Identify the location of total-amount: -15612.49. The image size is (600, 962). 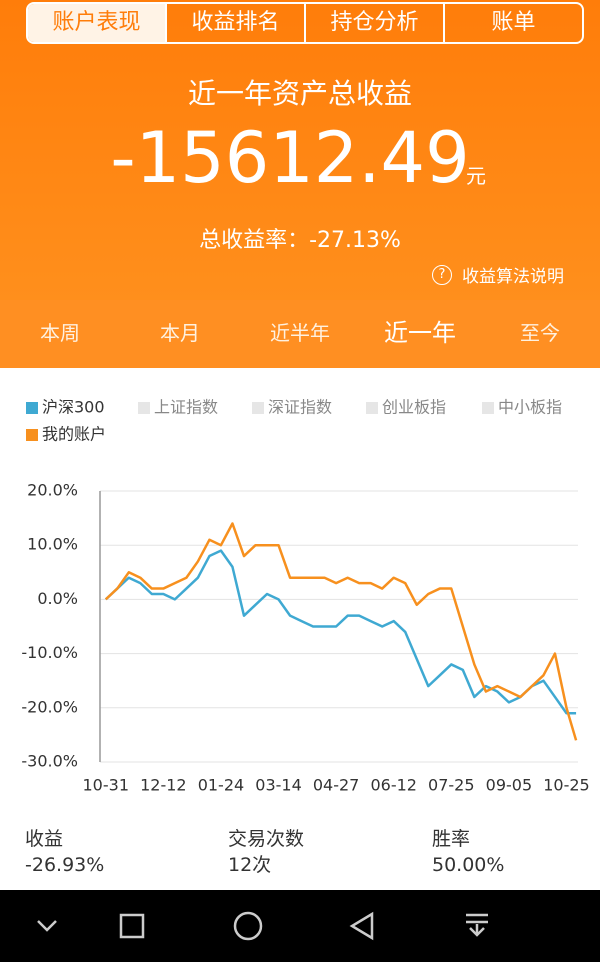
(290, 158).